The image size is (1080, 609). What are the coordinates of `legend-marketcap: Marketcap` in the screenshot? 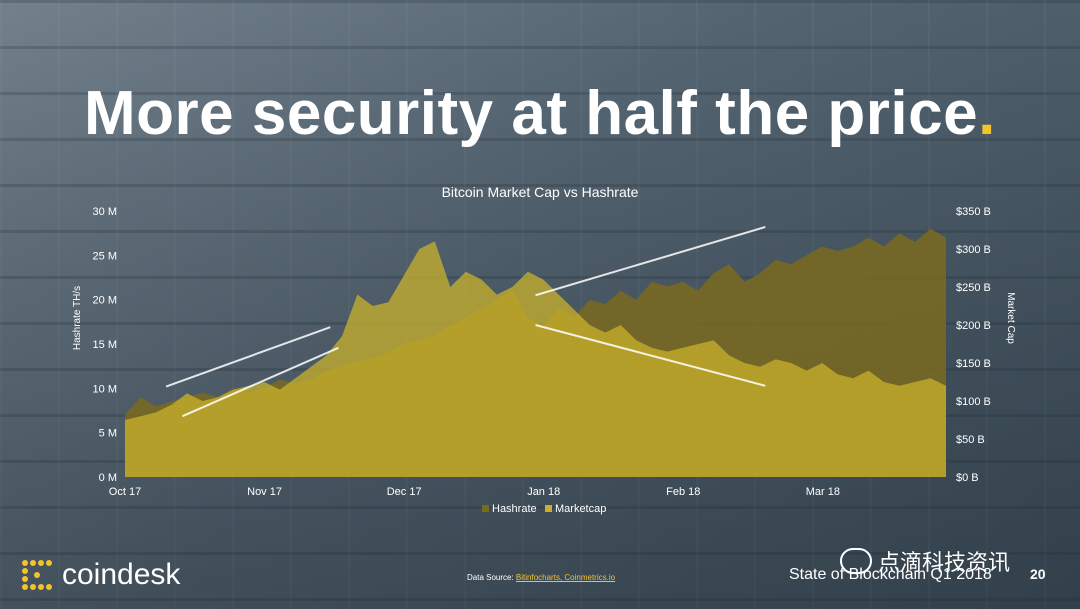 It's located at (580, 509).